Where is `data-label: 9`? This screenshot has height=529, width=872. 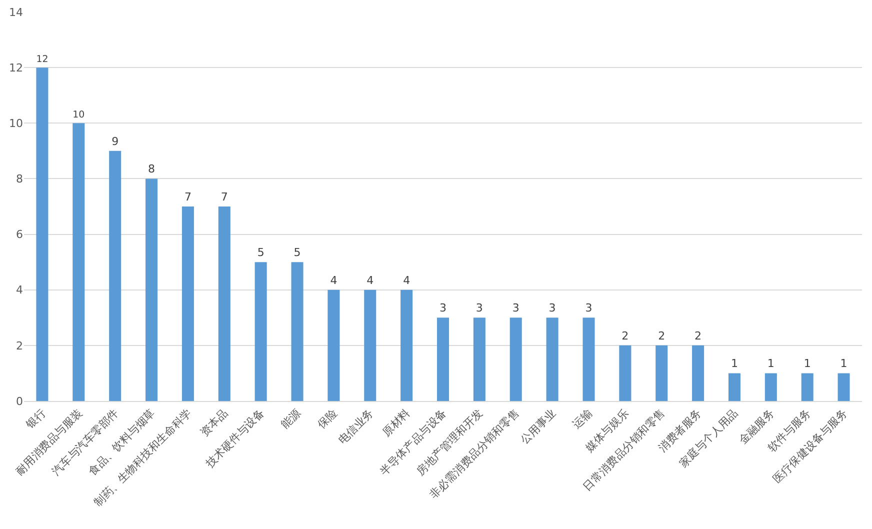 data-label: 9 is located at coordinates (115, 141).